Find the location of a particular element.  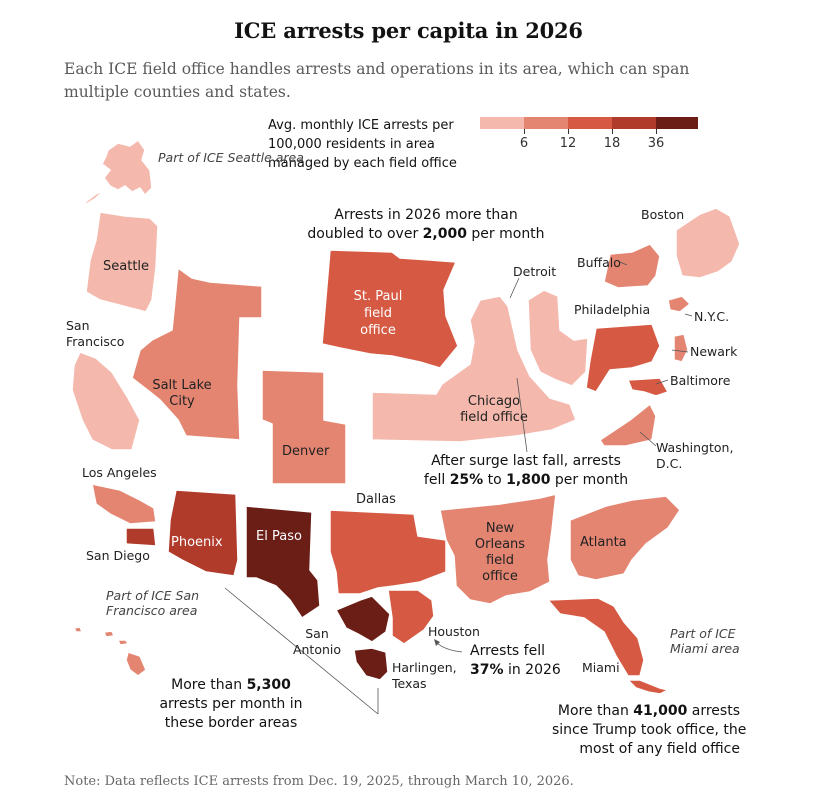

region-harlingen is located at coordinates (371, 664).